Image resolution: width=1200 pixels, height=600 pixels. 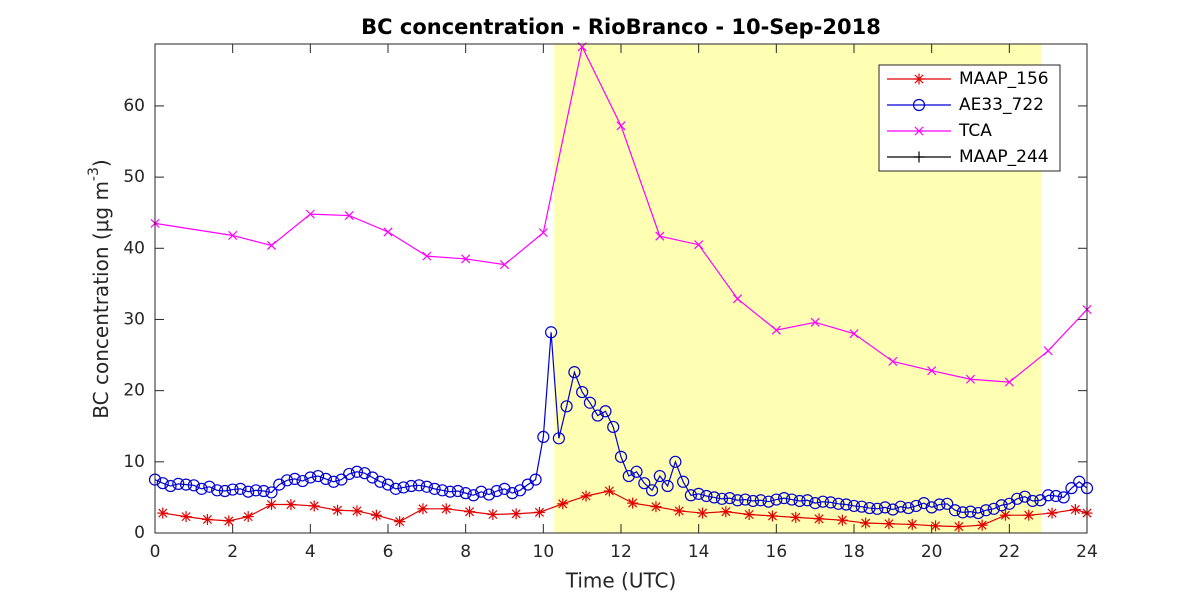 I want to click on legend-label: AE33_722, so click(x=1001, y=105).